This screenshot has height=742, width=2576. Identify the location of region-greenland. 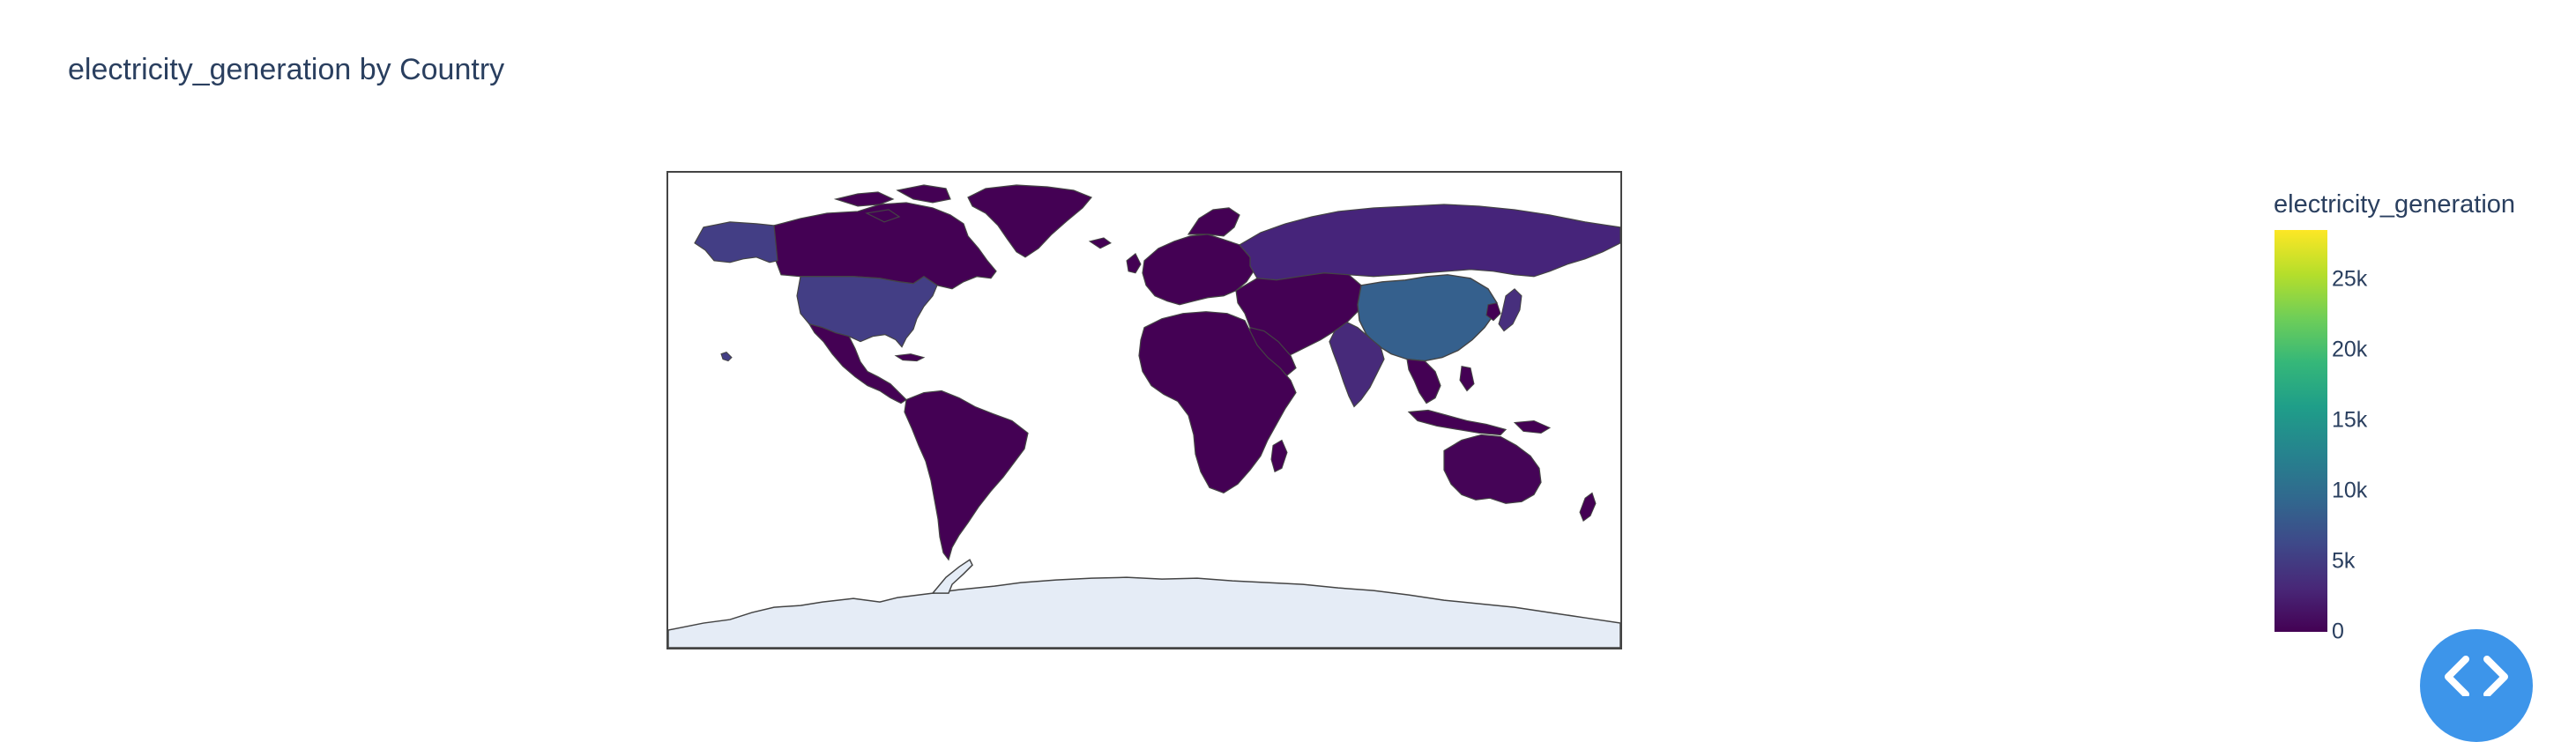
(1029, 221).